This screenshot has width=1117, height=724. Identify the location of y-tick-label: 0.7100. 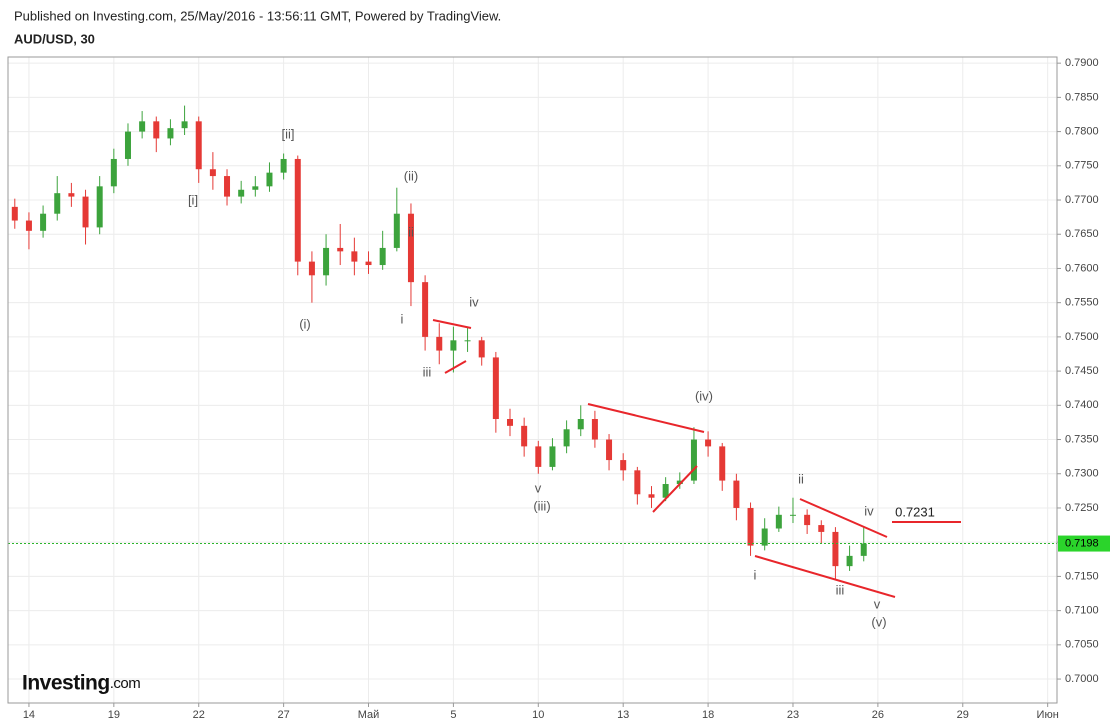
(1082, 611).